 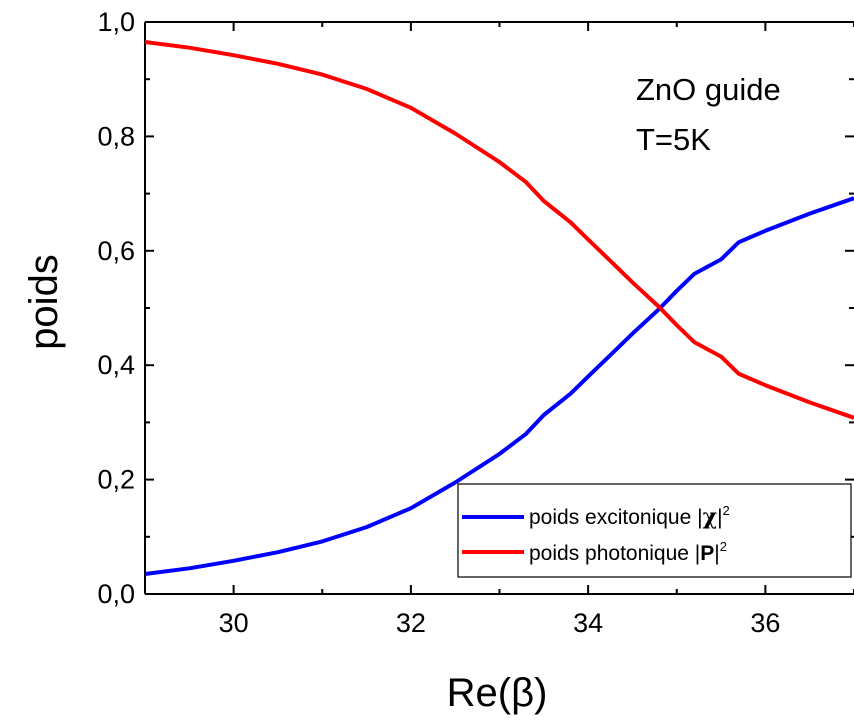 What do you see at coordinates (707, 553) in the screenshot?
I see `legend-photonic-symbol: P` at bounding box center [707, 553].